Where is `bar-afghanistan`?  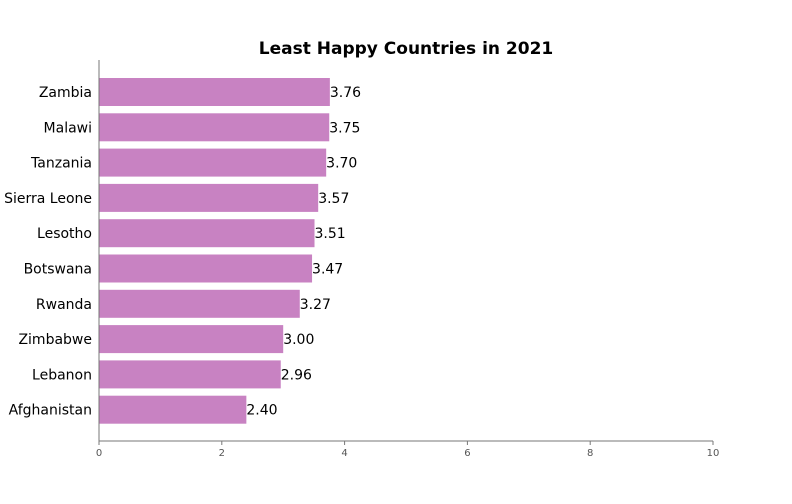
bar-afghanistan is located at coordinates (173, 409).